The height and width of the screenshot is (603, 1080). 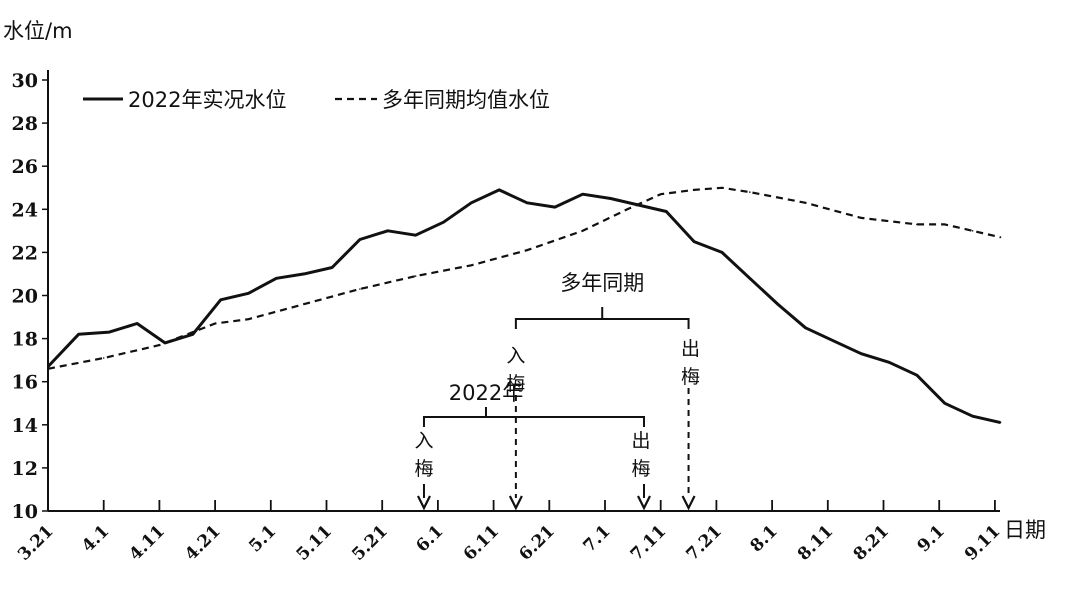 What do you see at coordinates (515, 370) in the screenshot?
I see `multi-year-enter-label: 入梅` at bounding box center [515, 370].